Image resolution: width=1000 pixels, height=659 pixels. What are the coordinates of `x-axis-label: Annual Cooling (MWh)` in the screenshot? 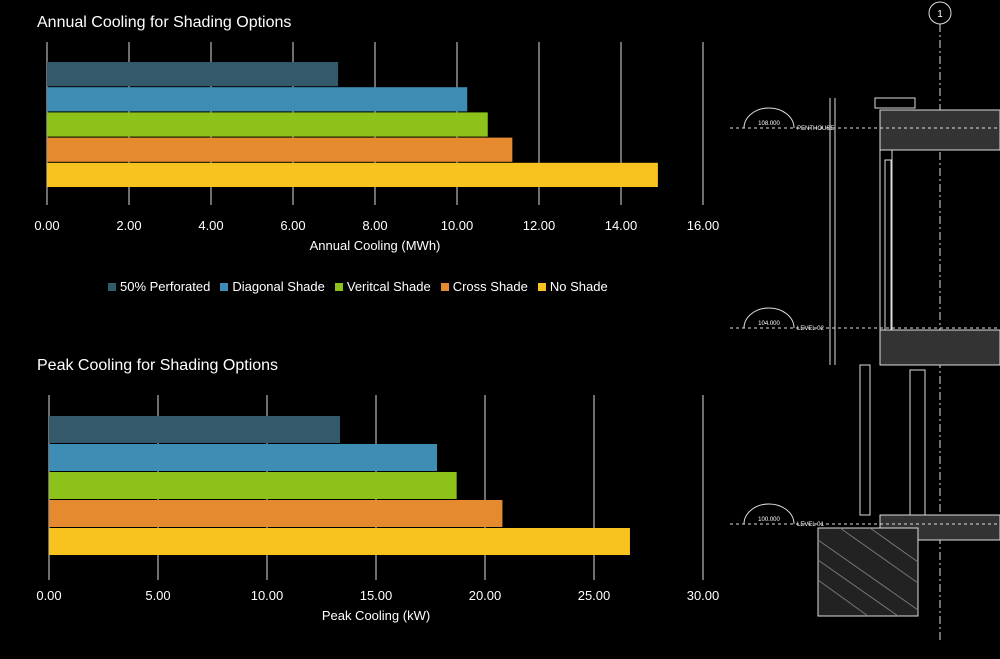 It's located at (375, 245).